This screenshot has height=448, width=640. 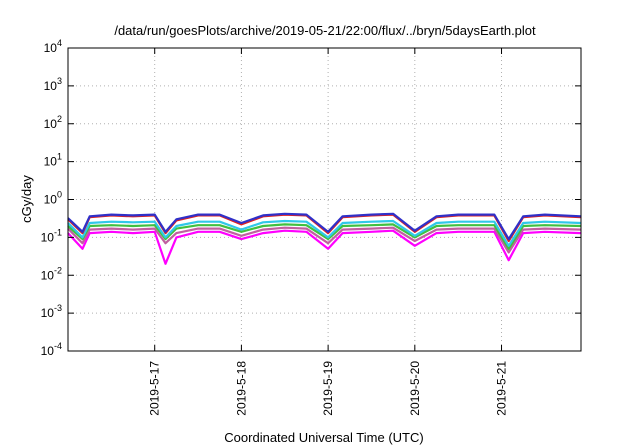 What do you see at coordinates (502, 388) in the screenshot?
I see `x-tick-label: 2019-5-21` at bounding box center [502, 388].